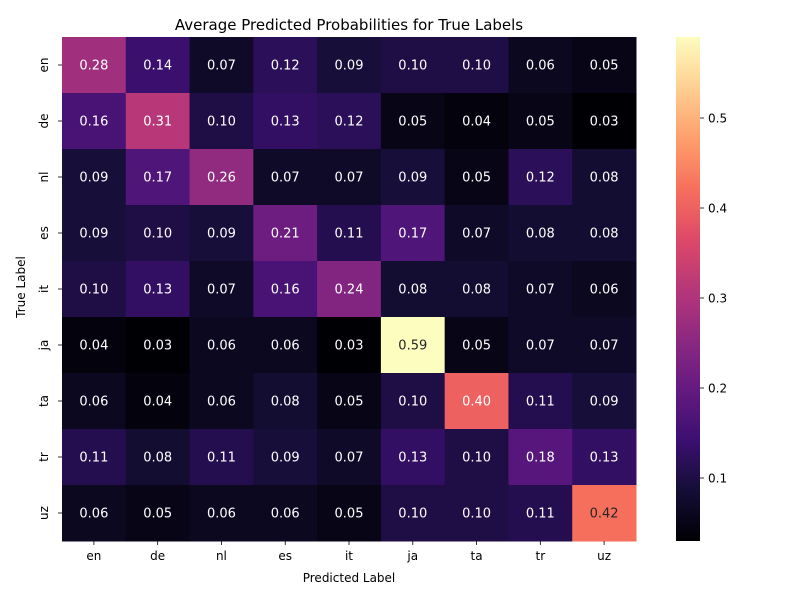 This screenshot has height=600, width=800. I want to click on colorbar-tick-label: 0.3, so click(717, 299).